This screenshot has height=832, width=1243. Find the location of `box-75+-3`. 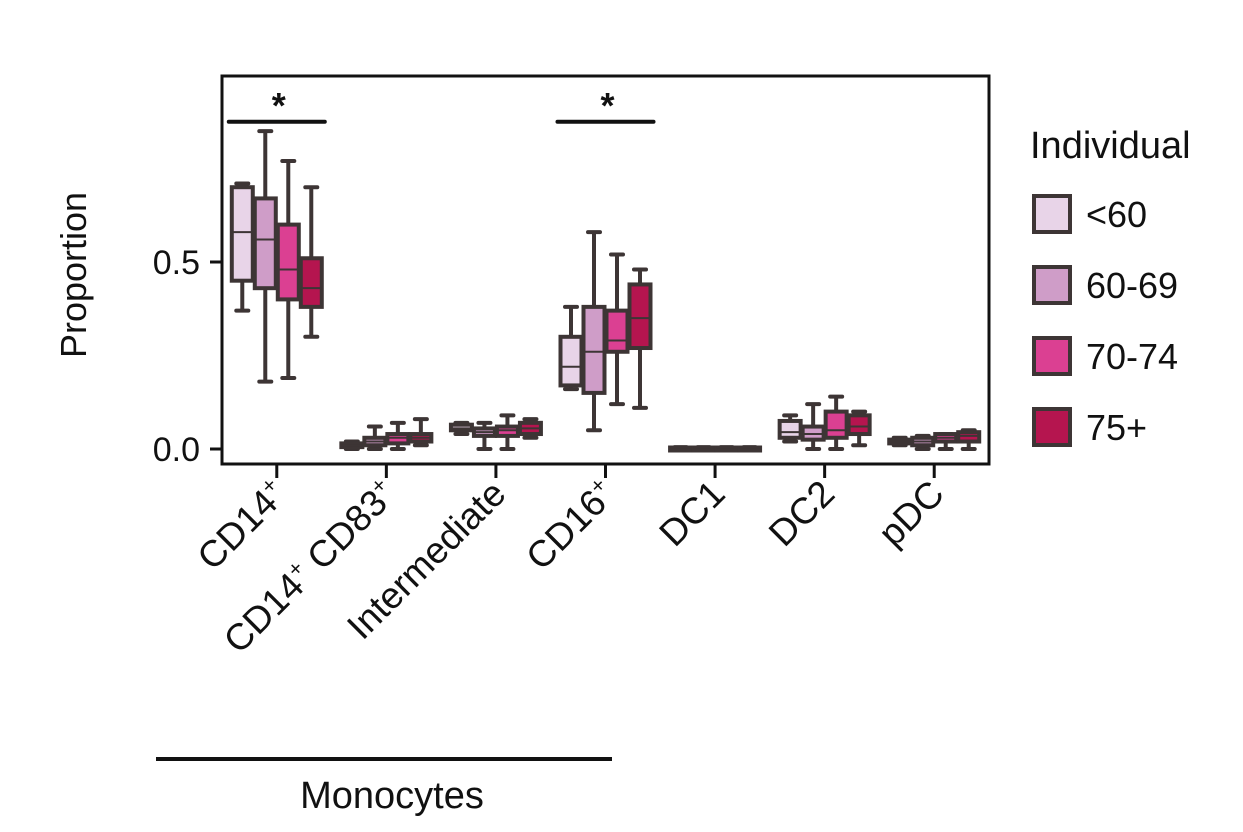

box-75+-3 is located at coordinates (640, 338).